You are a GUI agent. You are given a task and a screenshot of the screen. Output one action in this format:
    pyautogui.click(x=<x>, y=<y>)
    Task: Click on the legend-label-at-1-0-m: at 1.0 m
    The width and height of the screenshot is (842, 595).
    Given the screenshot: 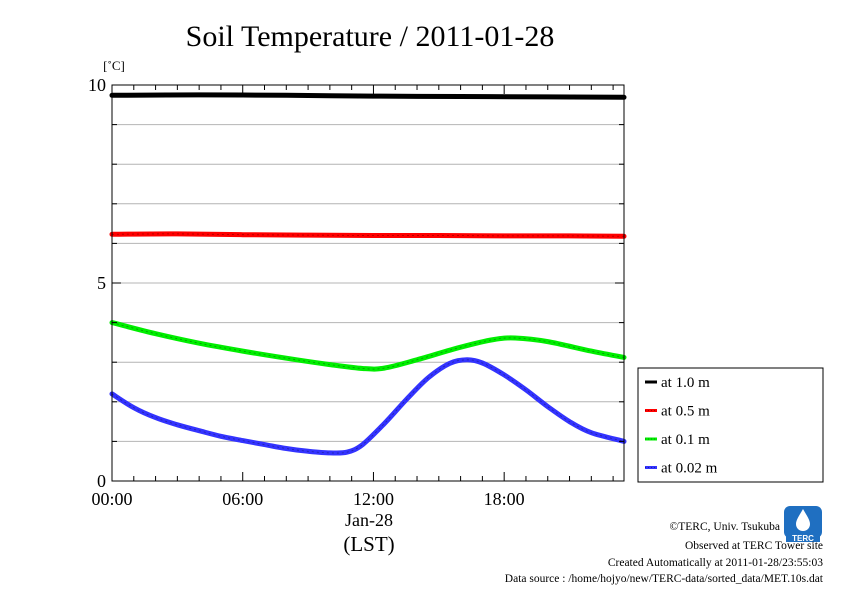 What is the action you would take?
    pyautogui.click(x=685, y=383)
    